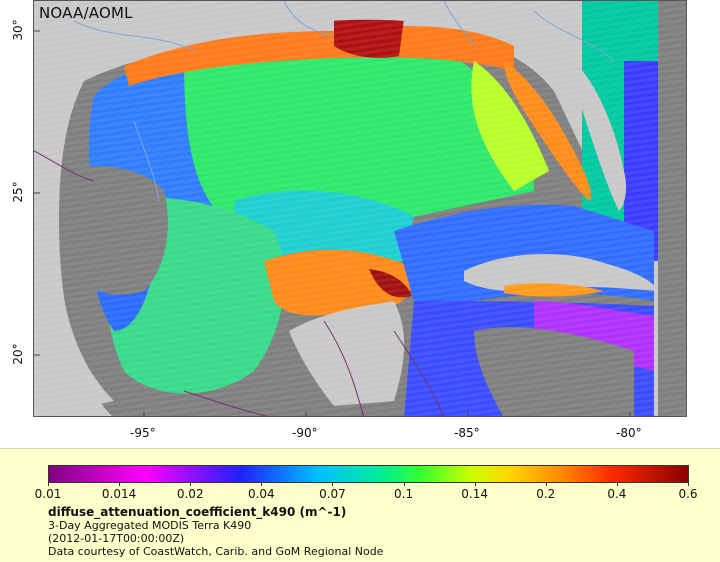 This screenshot has width=720, height=562. Describe the element at coordinates (617, 494) in the screenshot. I see `colorbar-tick-label: 0.4` at that location.